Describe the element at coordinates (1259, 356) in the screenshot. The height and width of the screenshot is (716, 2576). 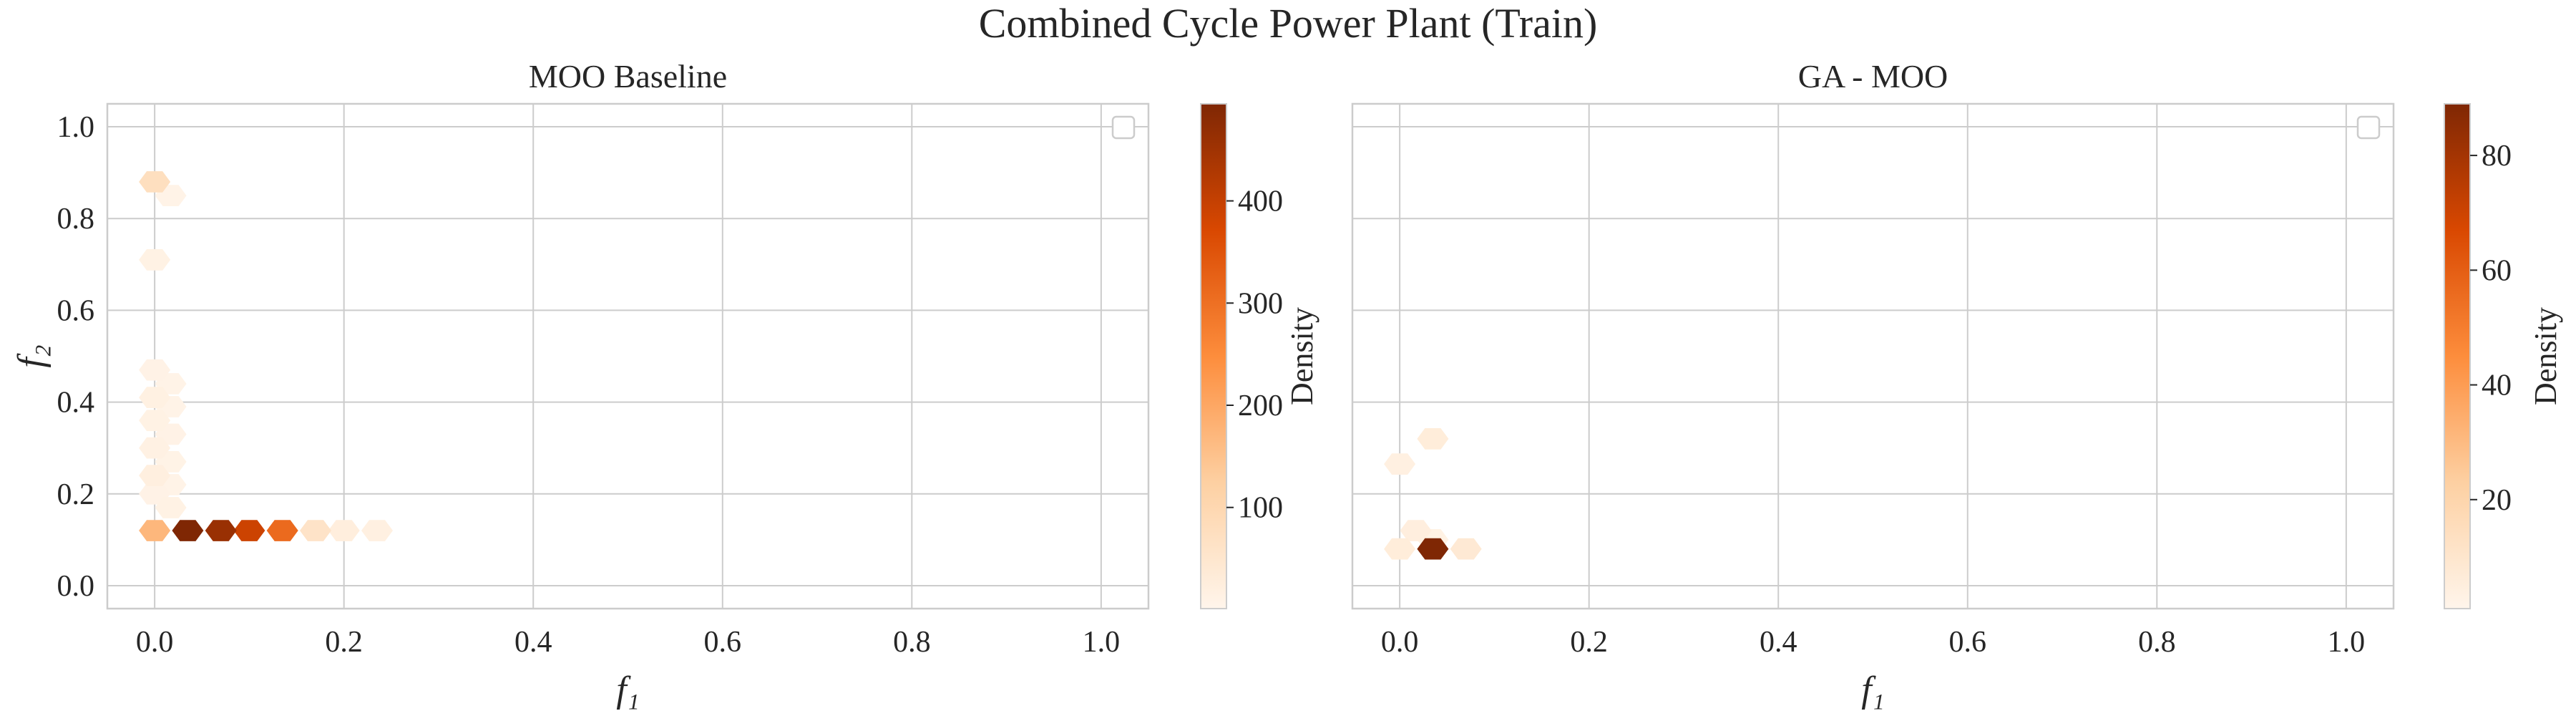
I see `colorbar: 100 200 300 400 Density` at that location.